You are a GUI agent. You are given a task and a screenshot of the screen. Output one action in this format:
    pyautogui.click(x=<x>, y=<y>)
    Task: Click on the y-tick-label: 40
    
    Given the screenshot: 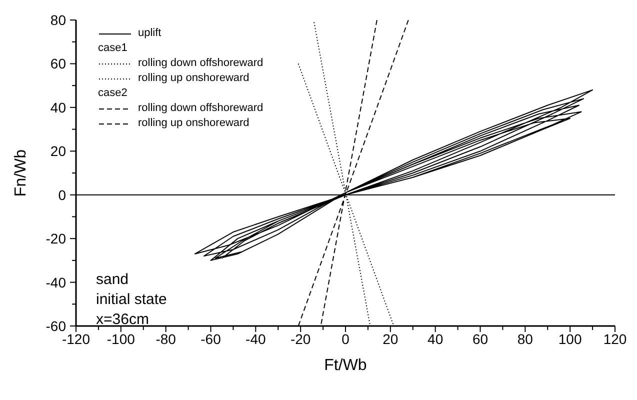 What is the action you would take?
    pyautogui.click(x=58, y=107)
    